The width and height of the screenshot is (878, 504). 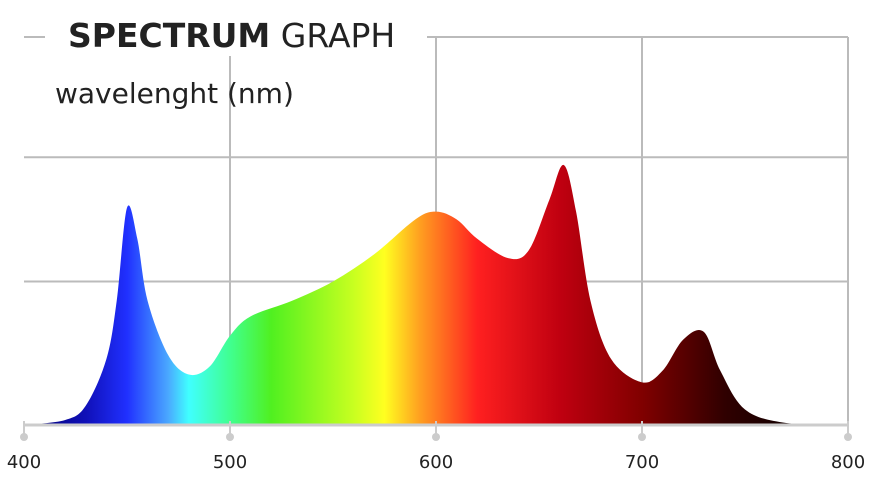 What do you see at coordinates (848, 462) in the screenshot?
I see `x-tick-label: 800` at bounding box center [848, 462].